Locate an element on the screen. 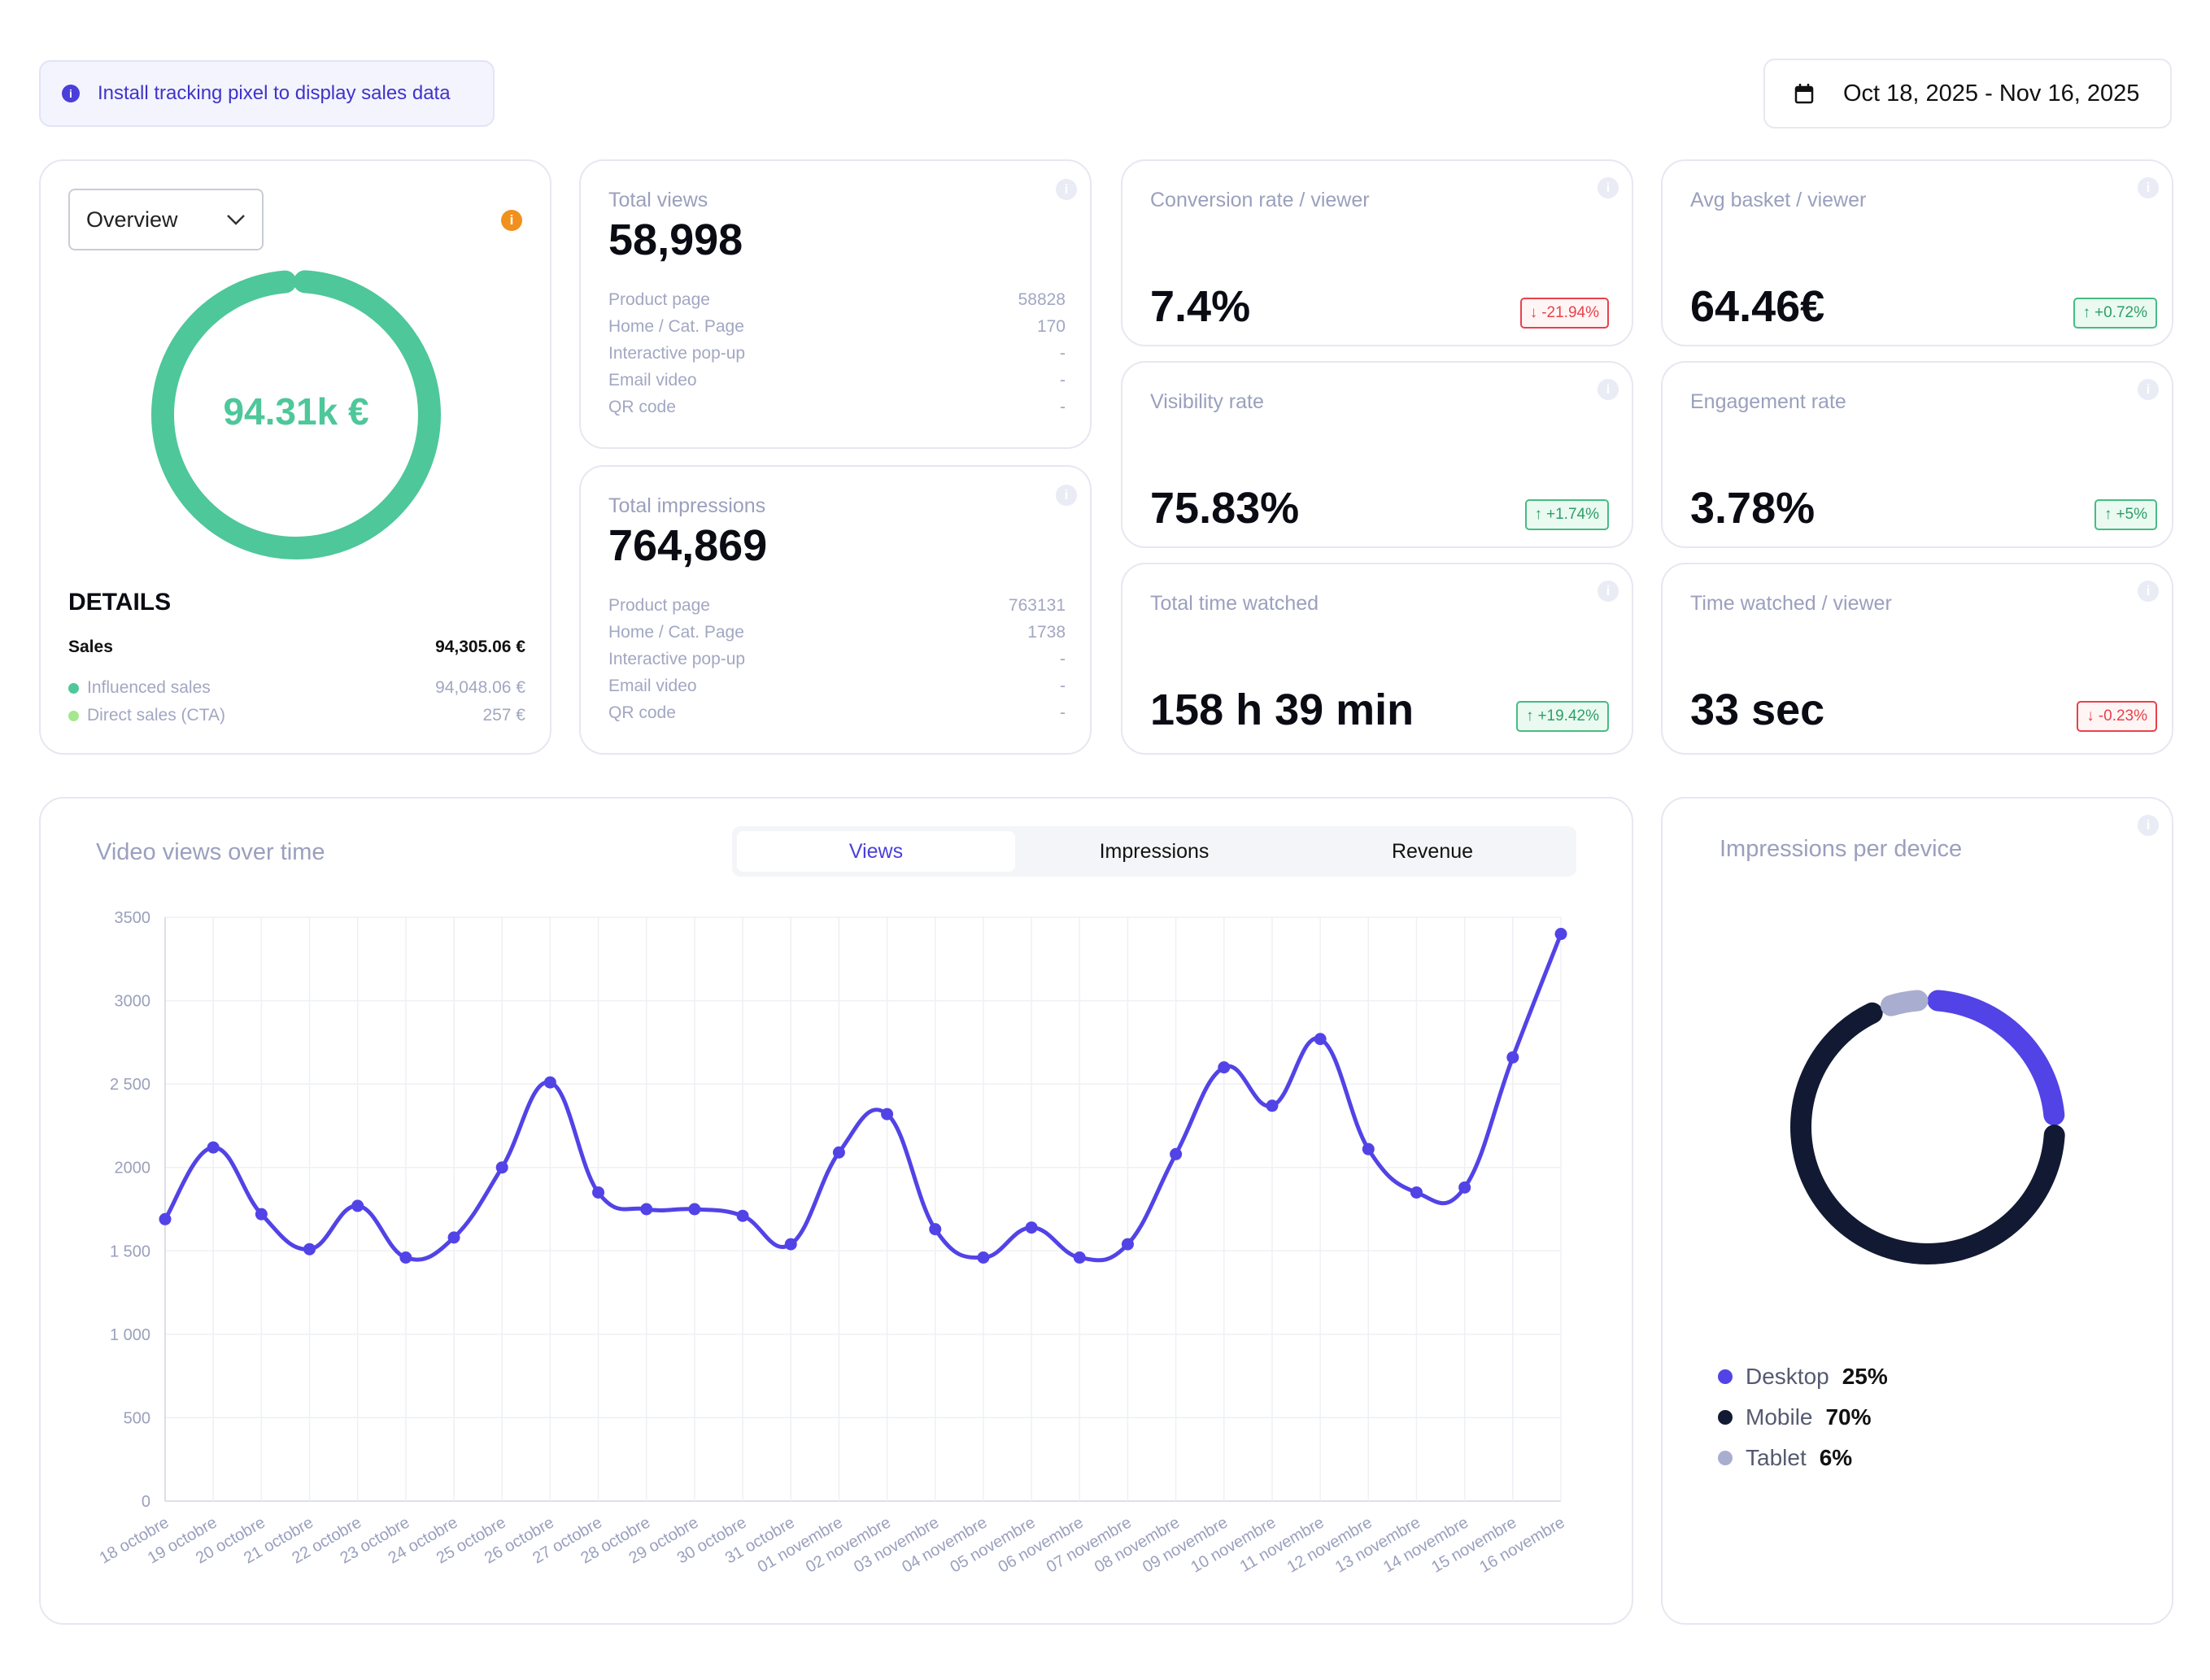 The width and height of the screenshot is (2210, 1680). legend-item-mobile: Mobile 70% is located at coordinates (1803, 1417).